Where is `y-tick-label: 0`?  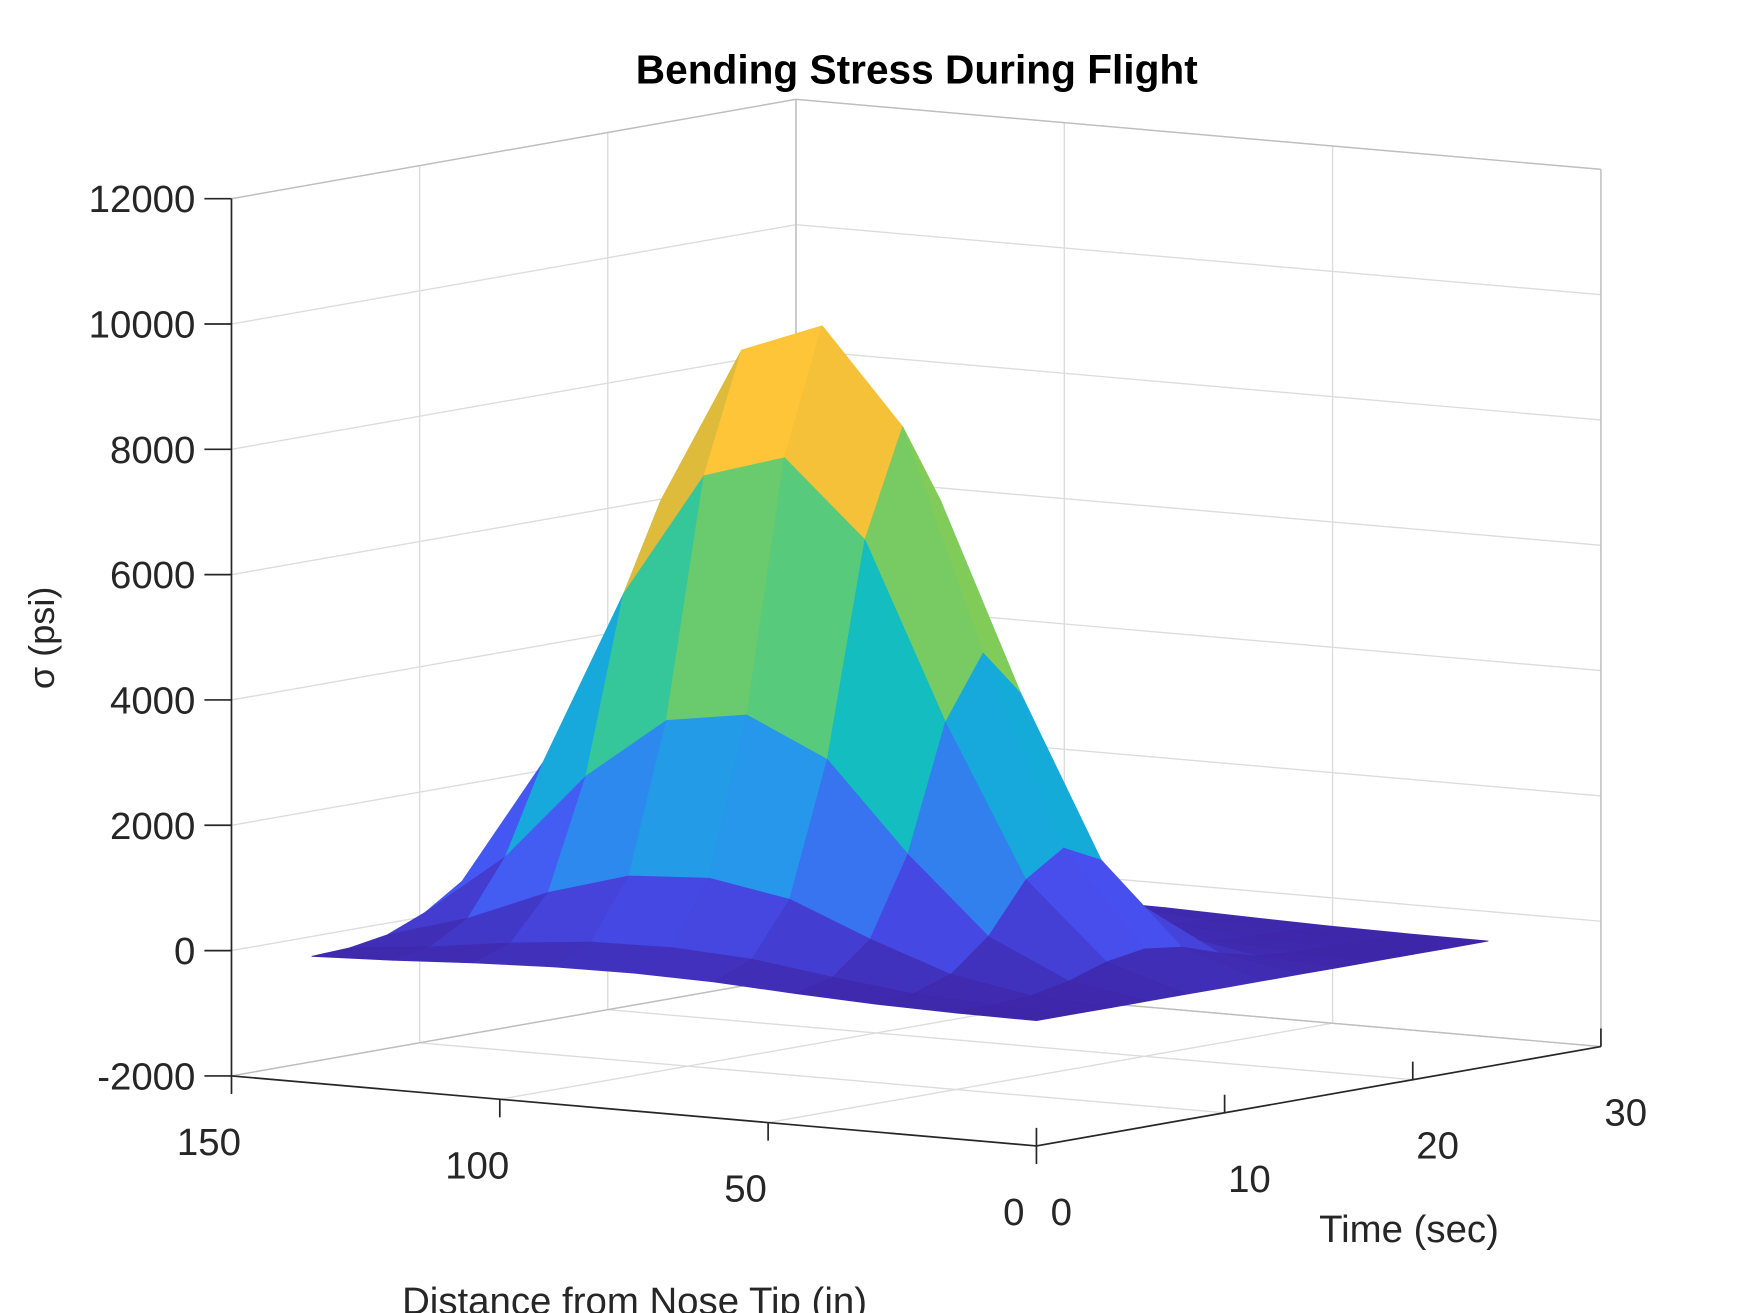
y-tick-label: 0 is located at coordinates (1061, 1212).